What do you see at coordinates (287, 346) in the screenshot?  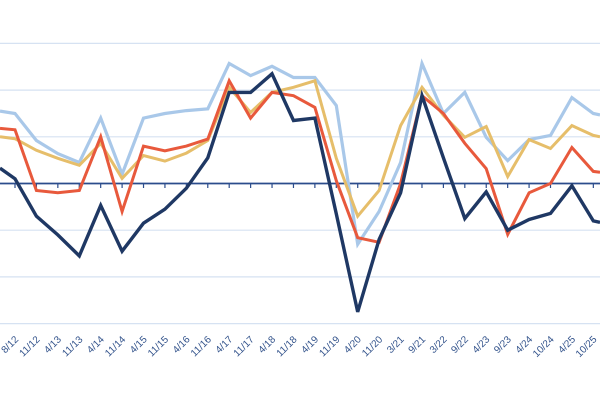 I see `x-axis-label: 11/18` at bounding box center [287, 346].